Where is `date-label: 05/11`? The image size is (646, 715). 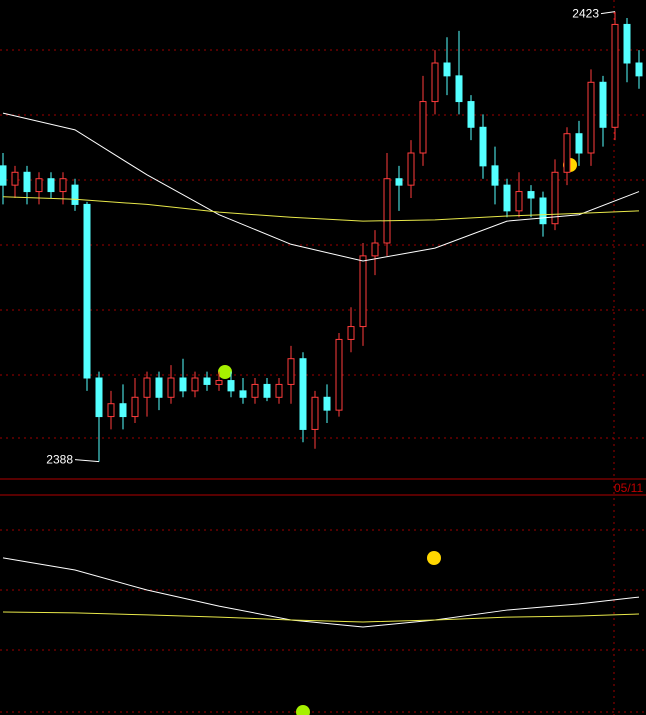
date-label: 05/11 is located at coordinates (628, 488).